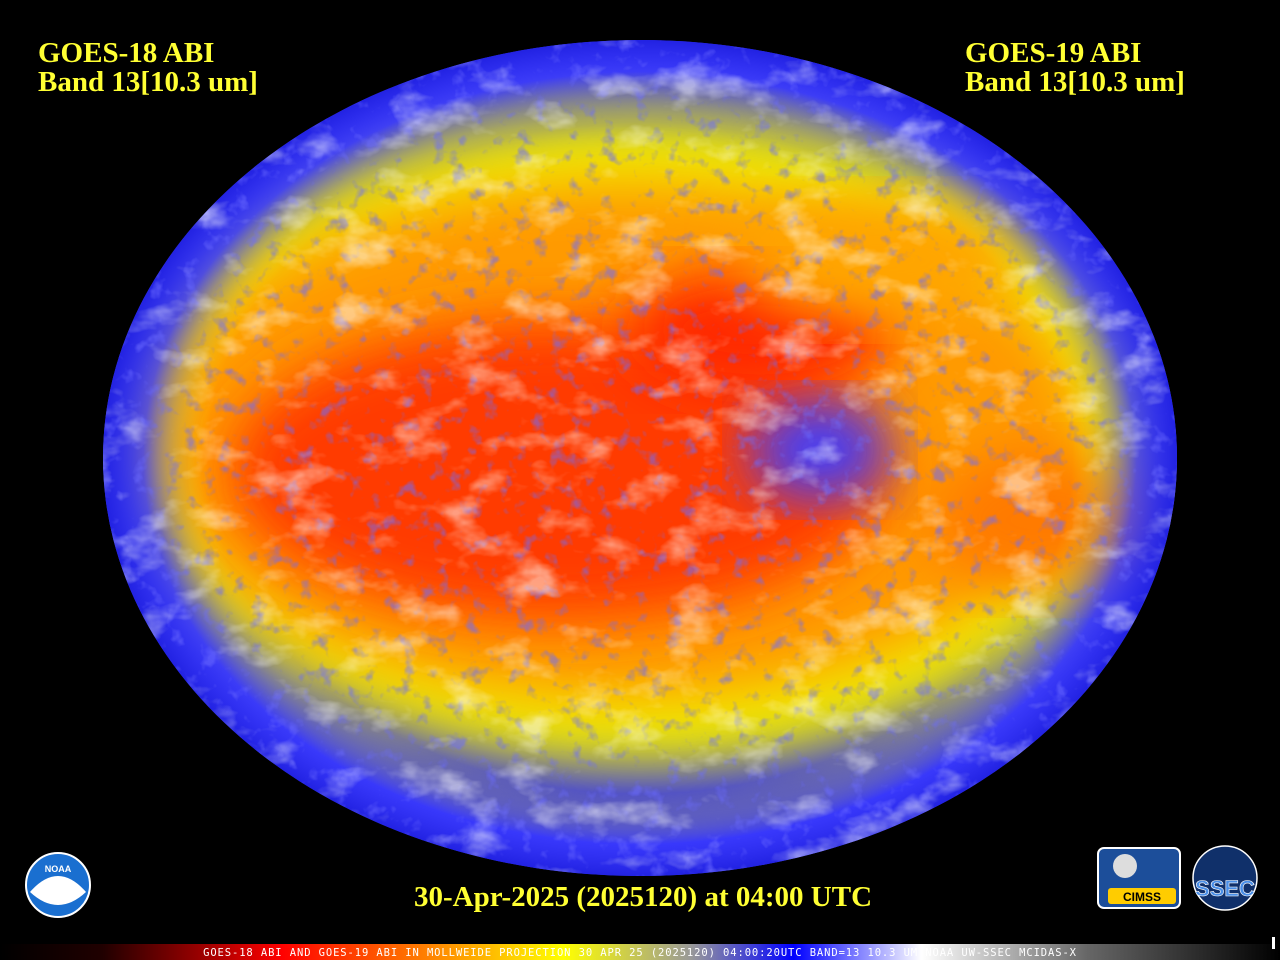  Describe the element at coordinates (1075, 82) in the screenshot. I see `right-band: Band 13[10.3 um]` at that location.